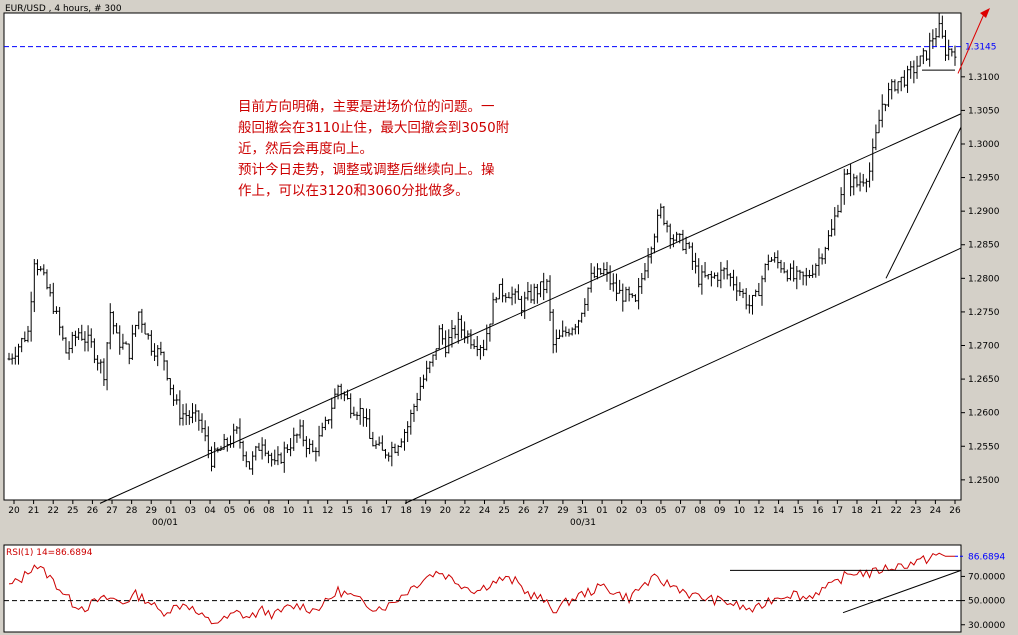 The image size is (1018, 635). Describe the element at coordinates (857, 511) in the screenshot. I see `svg-text: 18` at that location.